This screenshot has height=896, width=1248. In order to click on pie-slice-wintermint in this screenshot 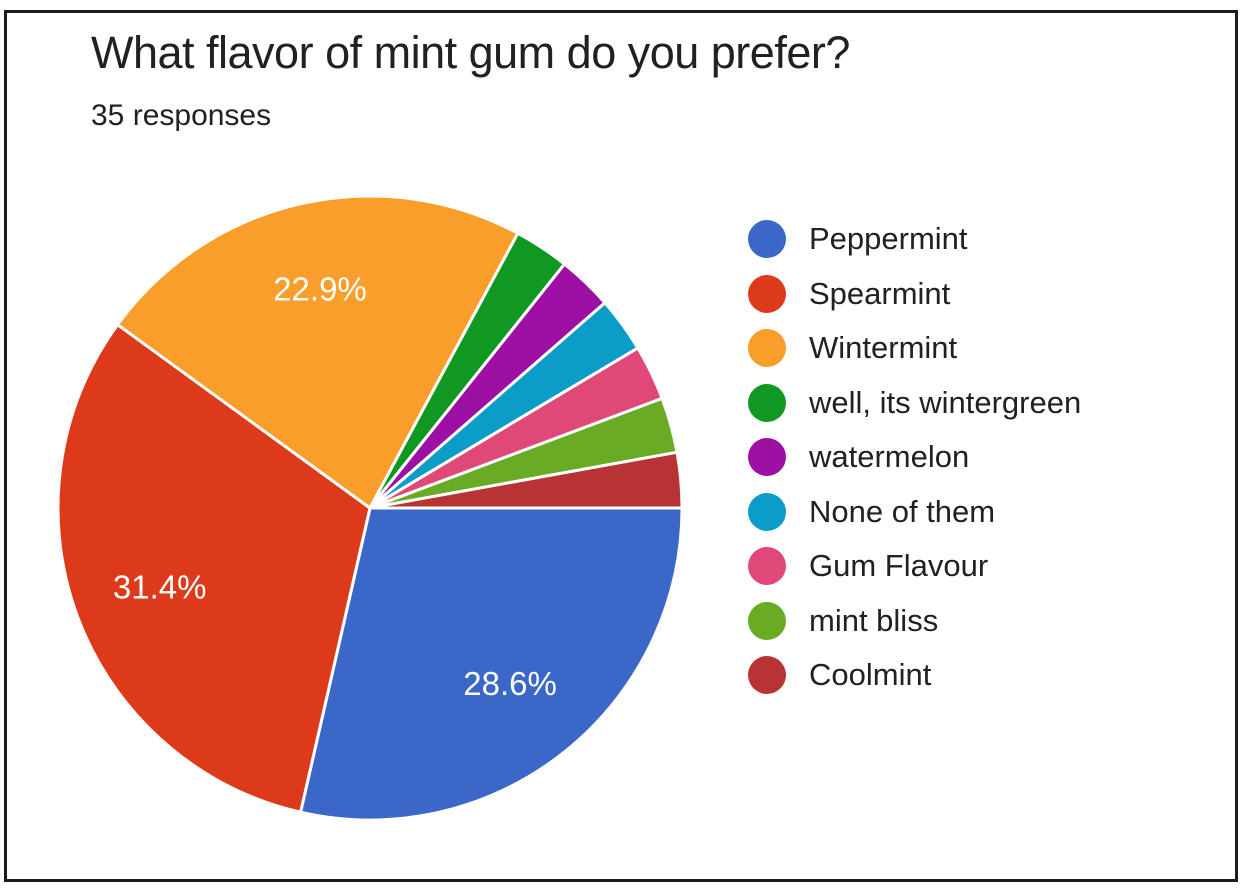, I will do `click(318, 352)`.